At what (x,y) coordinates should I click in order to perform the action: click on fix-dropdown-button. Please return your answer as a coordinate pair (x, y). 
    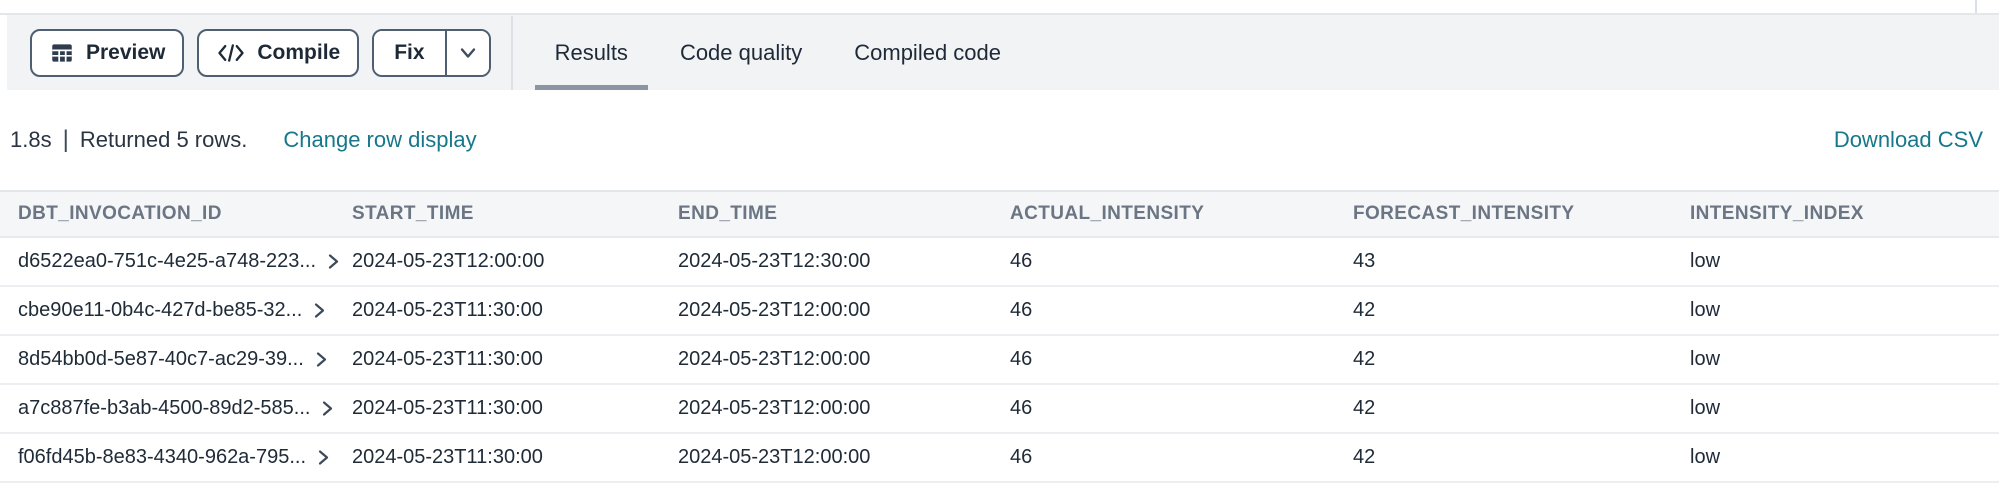
    Looking at the image, I should click on (466, 52).